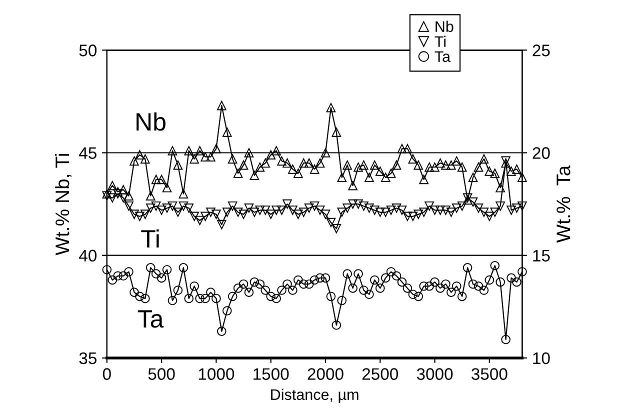 This screenshot has width=618, height=411. Describe the element at coordinates (87, 358) in the screenshot. I see `y-tick-label: 35` at that location.